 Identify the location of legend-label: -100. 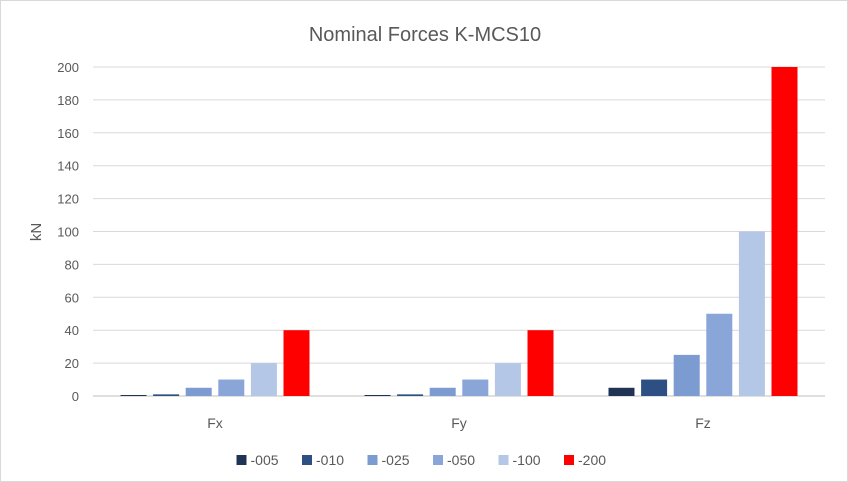
(527, 460).